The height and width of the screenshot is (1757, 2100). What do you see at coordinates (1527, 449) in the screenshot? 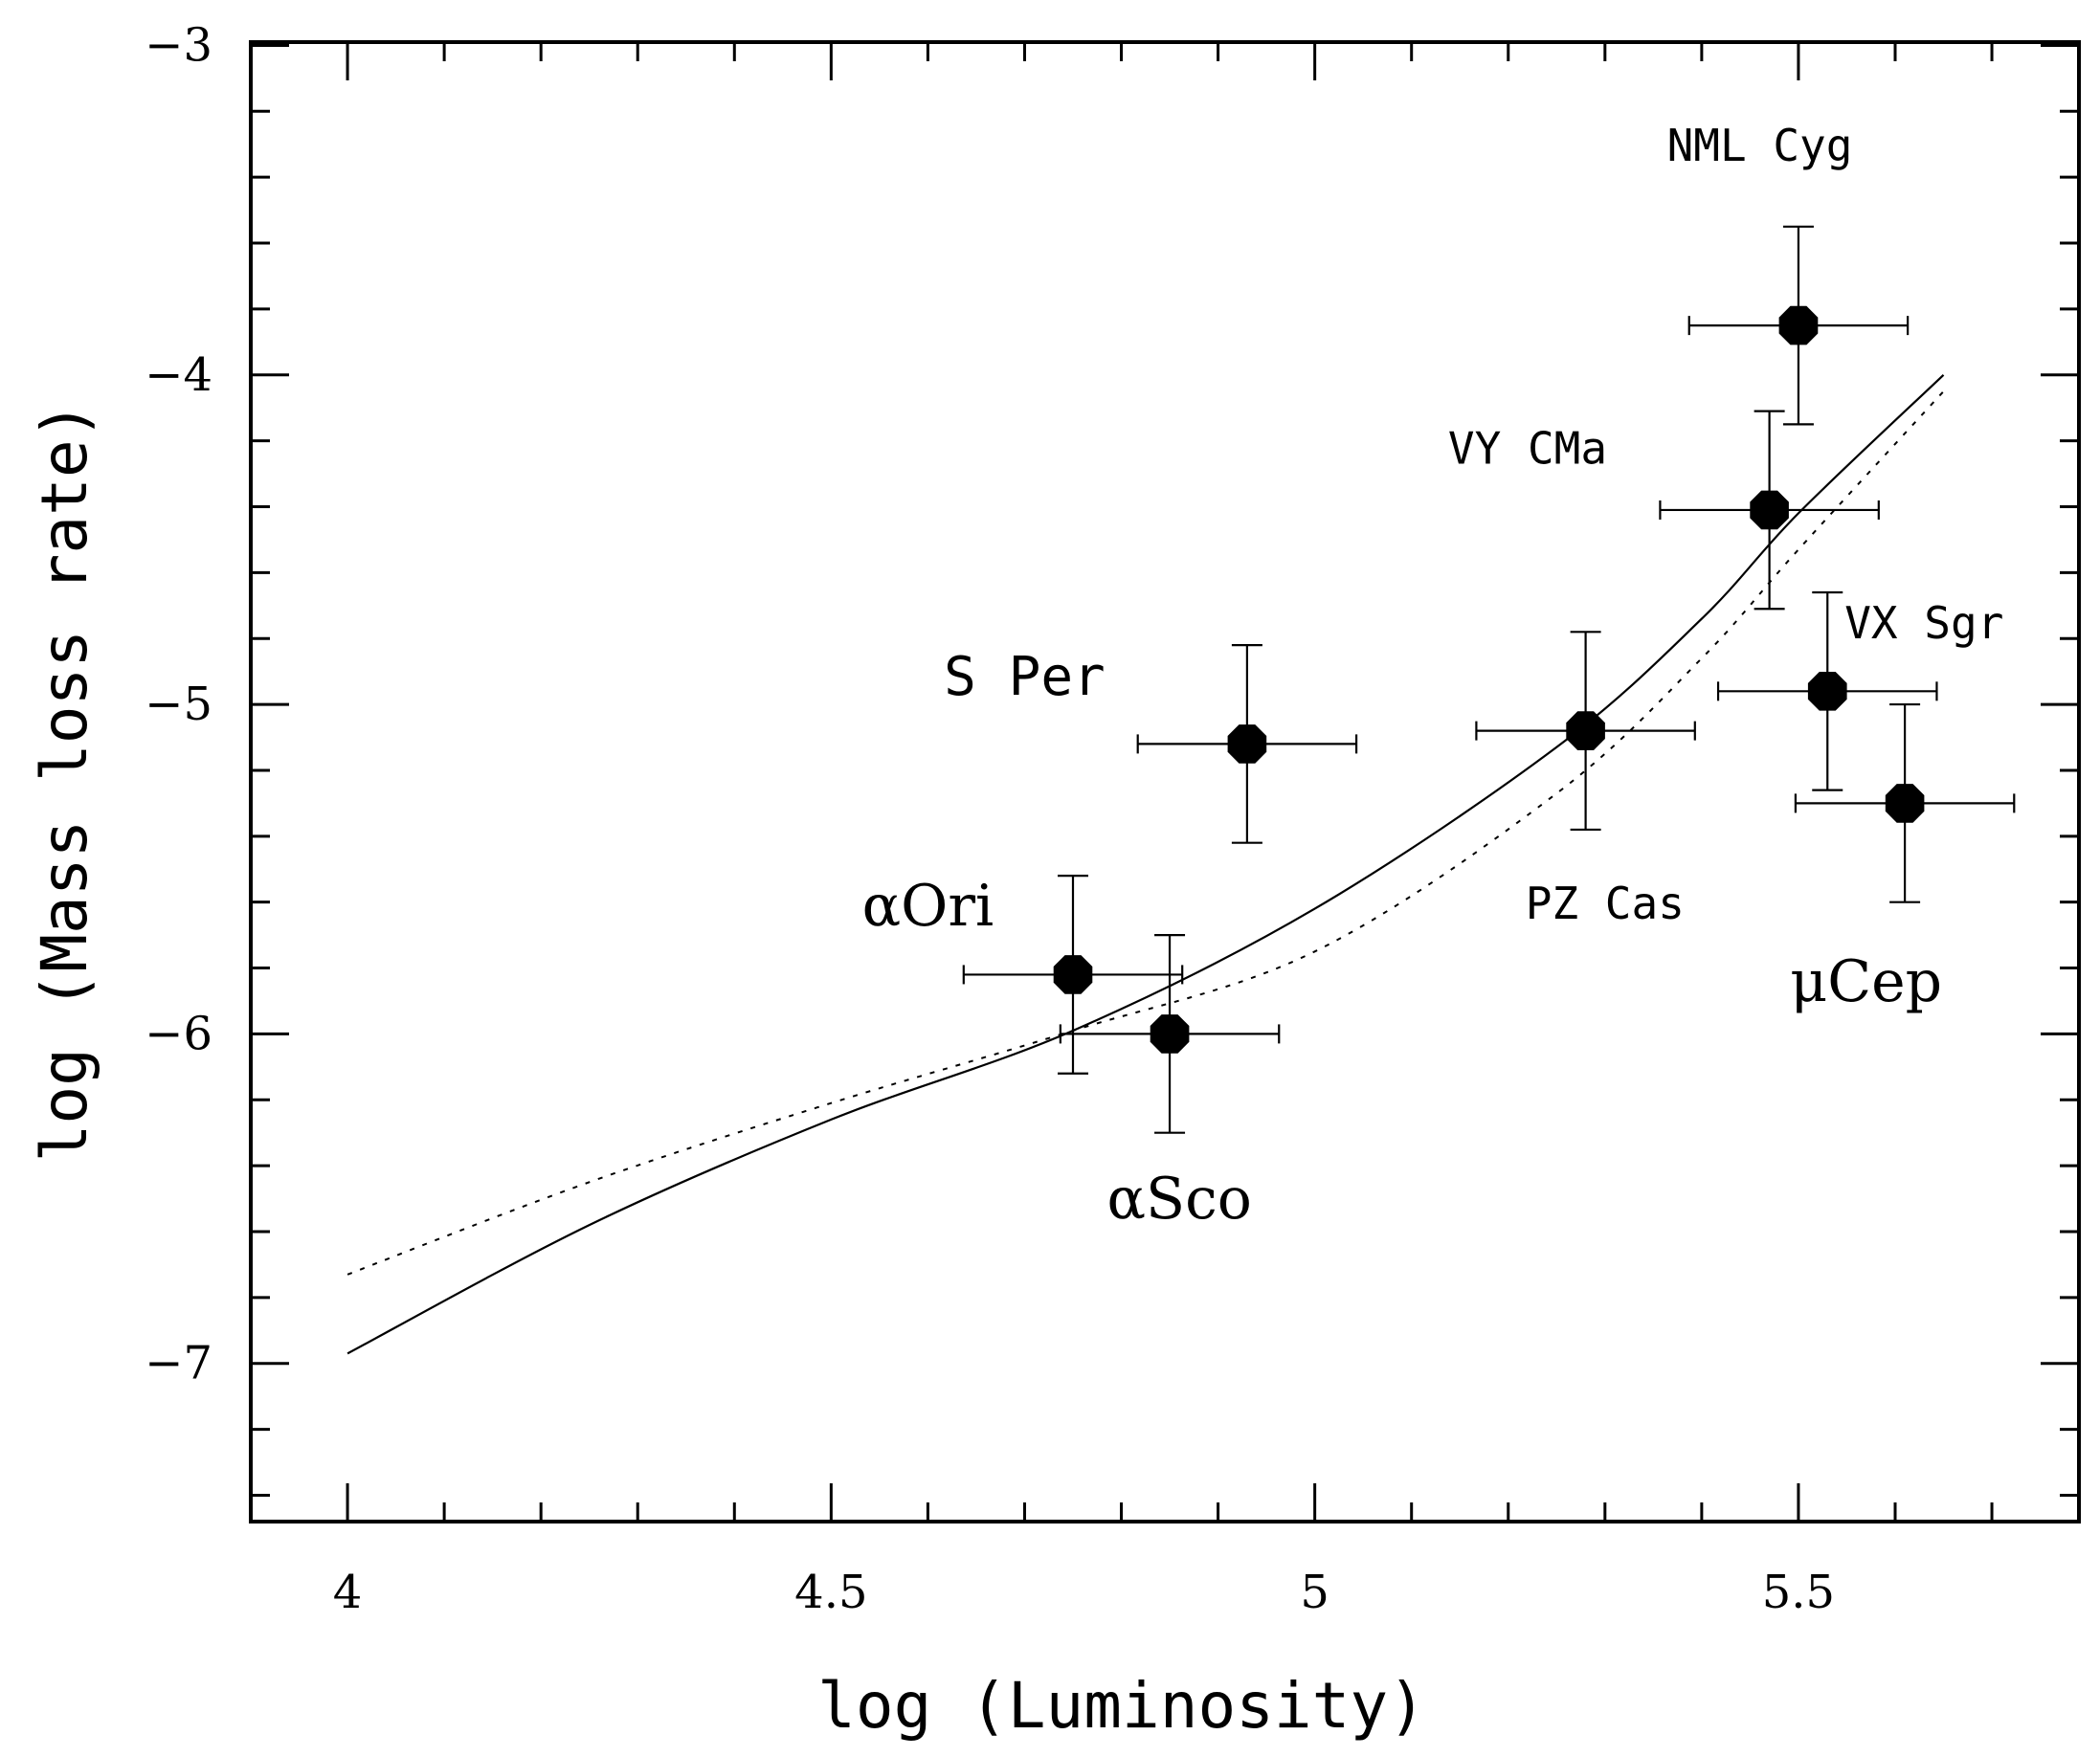
I see `star-label: VY CMa` at bounding box center [1527, 449].